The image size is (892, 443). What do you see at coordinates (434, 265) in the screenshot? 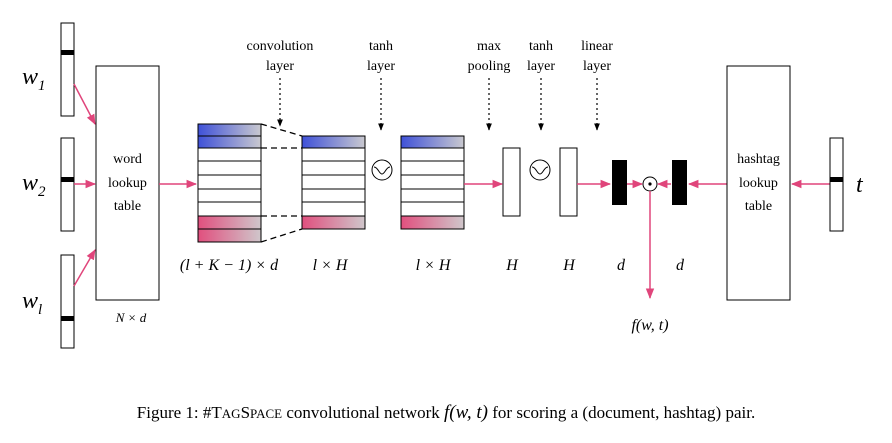
I see `dim-tanh-output: l × H` at bounding box center [434, 265].